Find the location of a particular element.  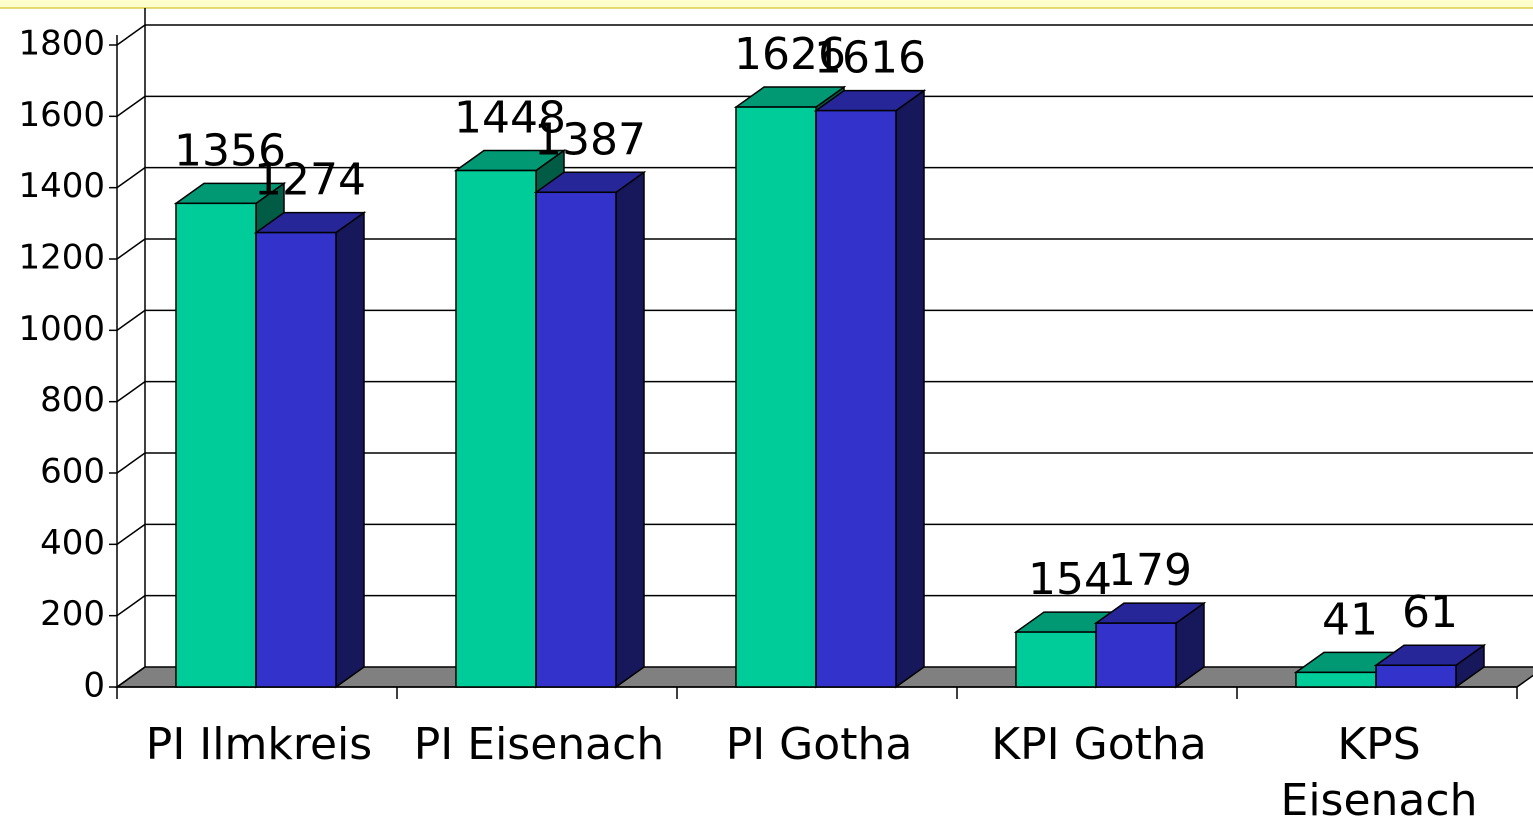

value-label: 1387 is located at coordinates (590, 139).